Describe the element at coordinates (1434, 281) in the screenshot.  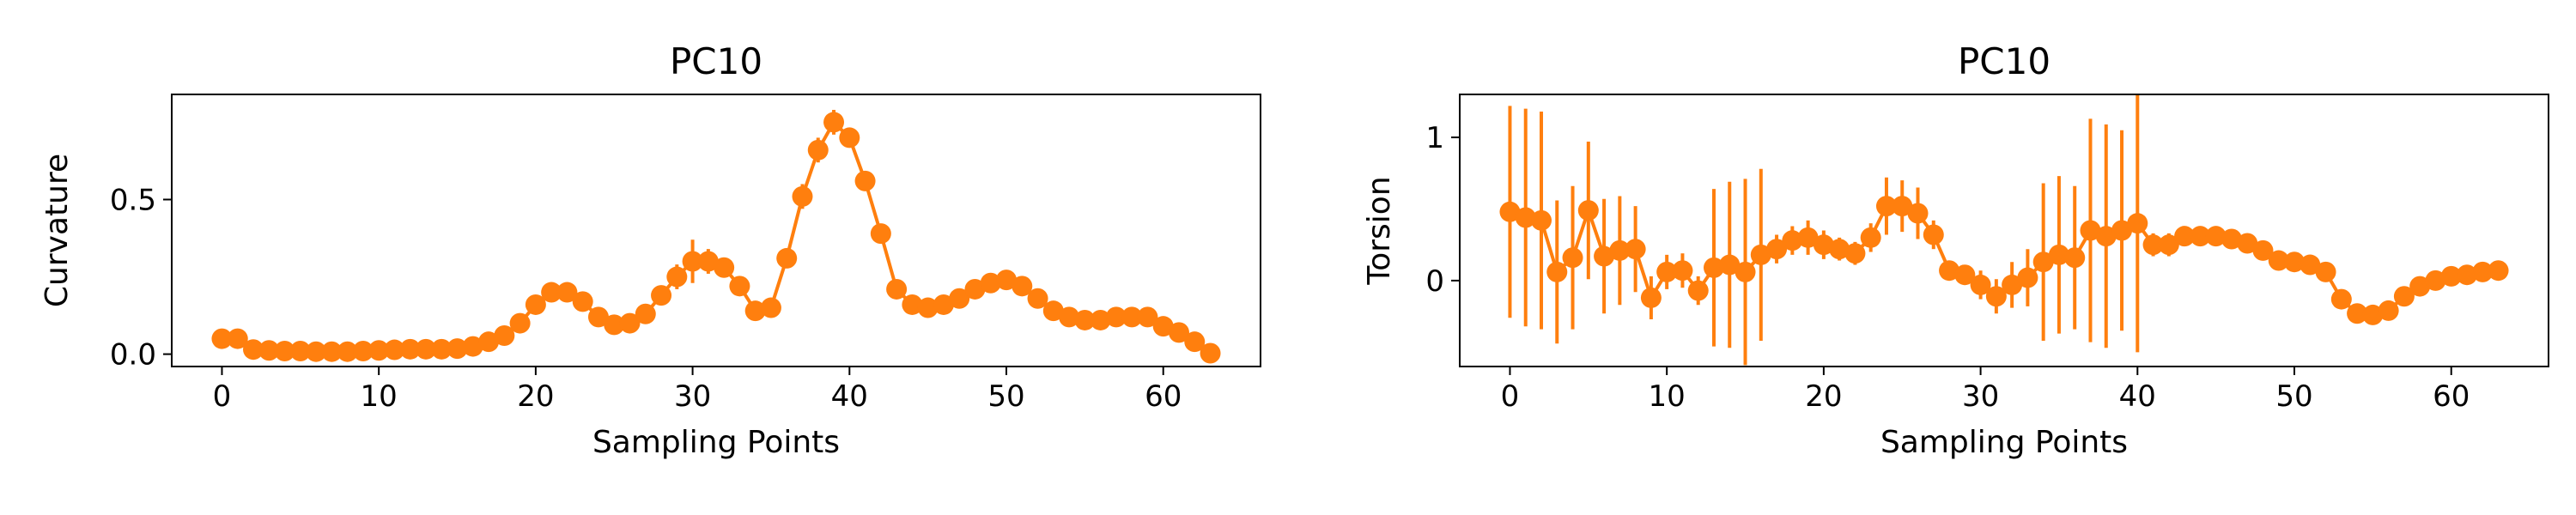
I see `y-tick-label: 0` at that location.